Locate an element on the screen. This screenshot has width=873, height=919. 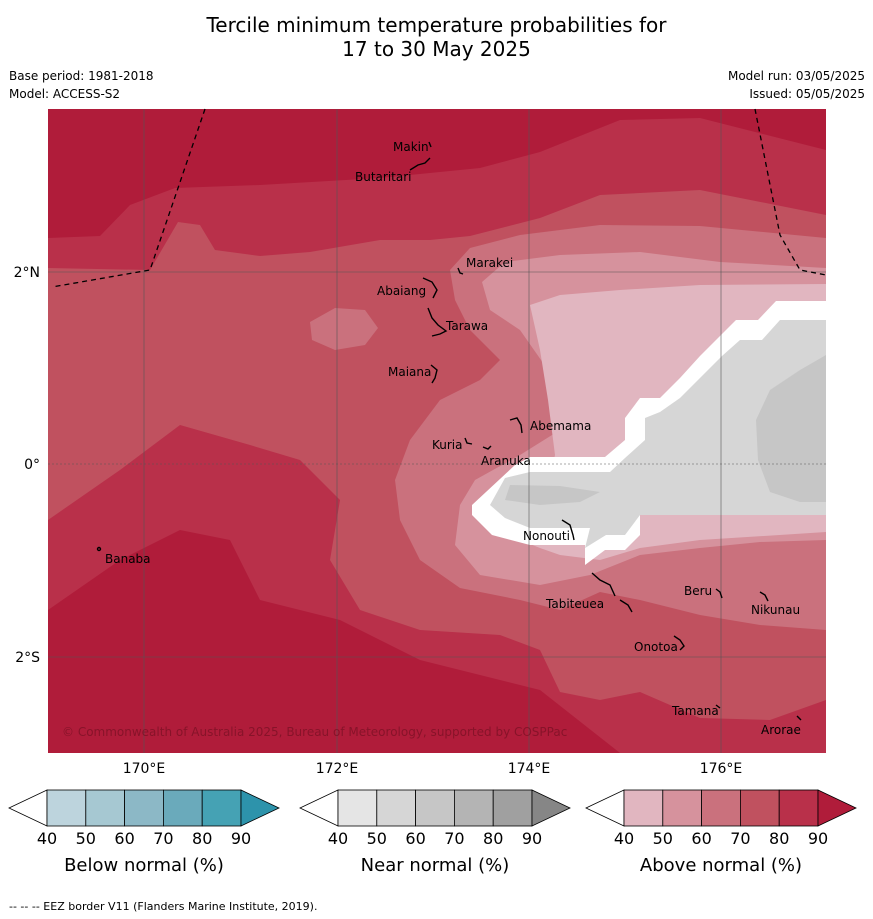
island-butaritari-shape is located at coordinates (420, 164).